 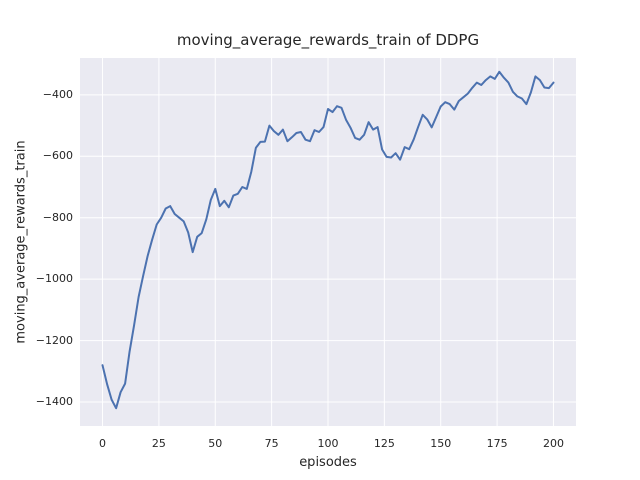 What do you see at coordinates (57, 94) in the screenshot?
I see `y-tick-label: −400` at bounding box center [57, 94].